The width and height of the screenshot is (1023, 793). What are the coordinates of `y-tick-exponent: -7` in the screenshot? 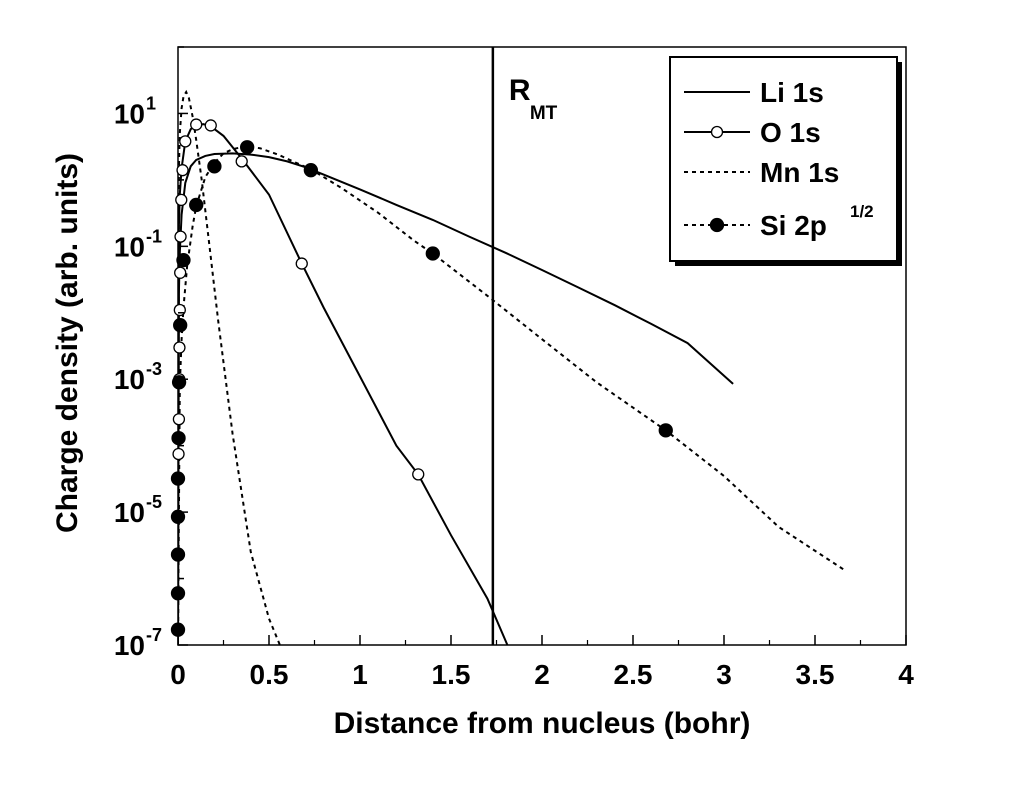 It's located at (154, 635).